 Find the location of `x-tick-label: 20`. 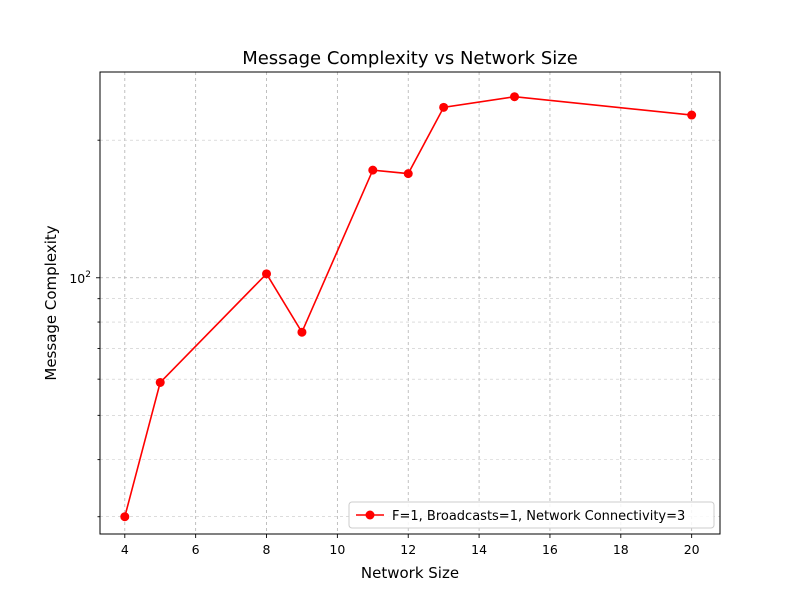

x-tick-label: 20 is located at coordinates (692, 549).